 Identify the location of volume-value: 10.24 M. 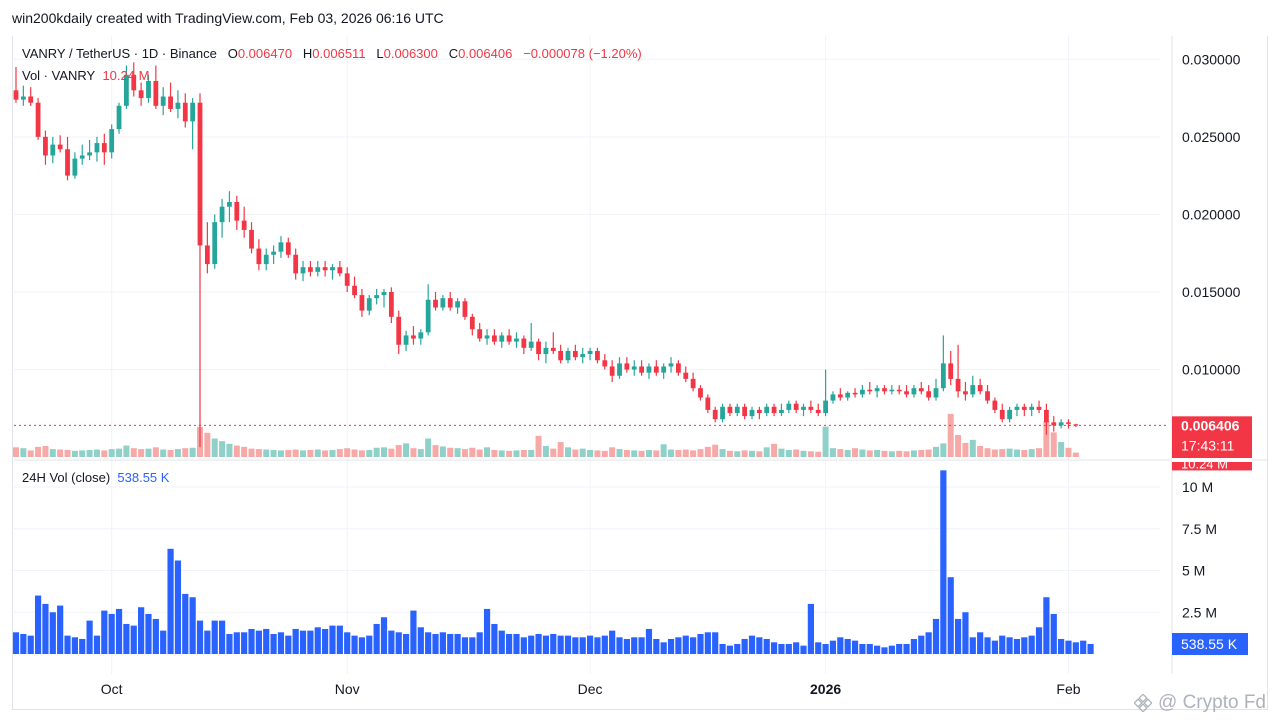
(126, 75).